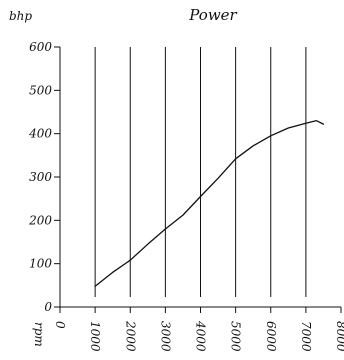 The image size is (344, 360). What do you see at coordinates (306, 336) in the screenshot?
I see `x-tick-label-7000: 7000` at bounding box center [306, 336].